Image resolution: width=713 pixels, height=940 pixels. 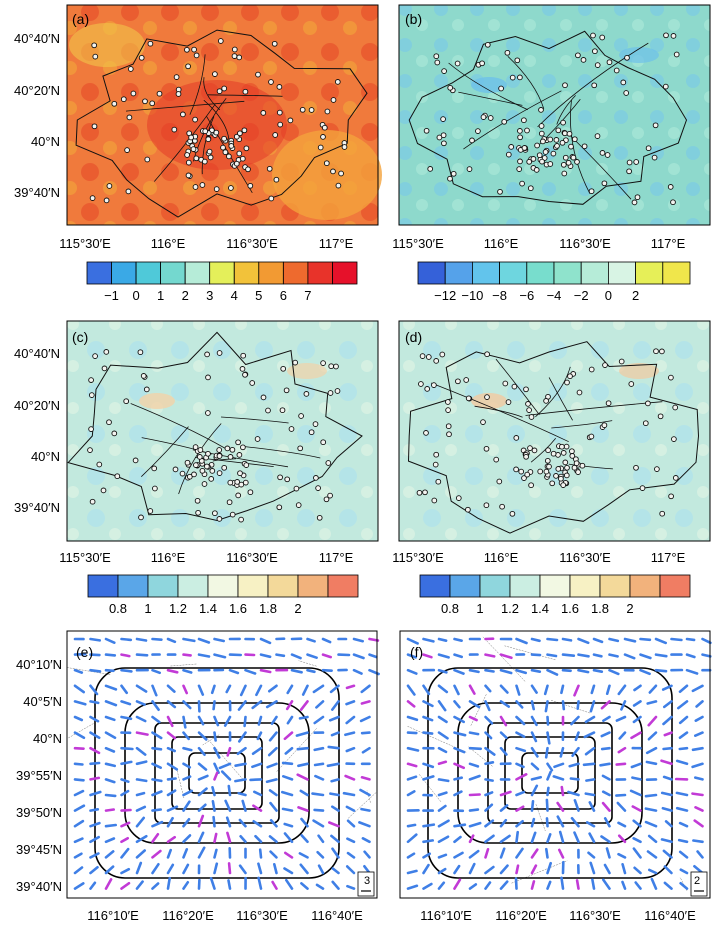 What do you see at coordinates (555, 764) in the screenshot?
I see `panel-f-wind-map` at bounding box center [555, 764].